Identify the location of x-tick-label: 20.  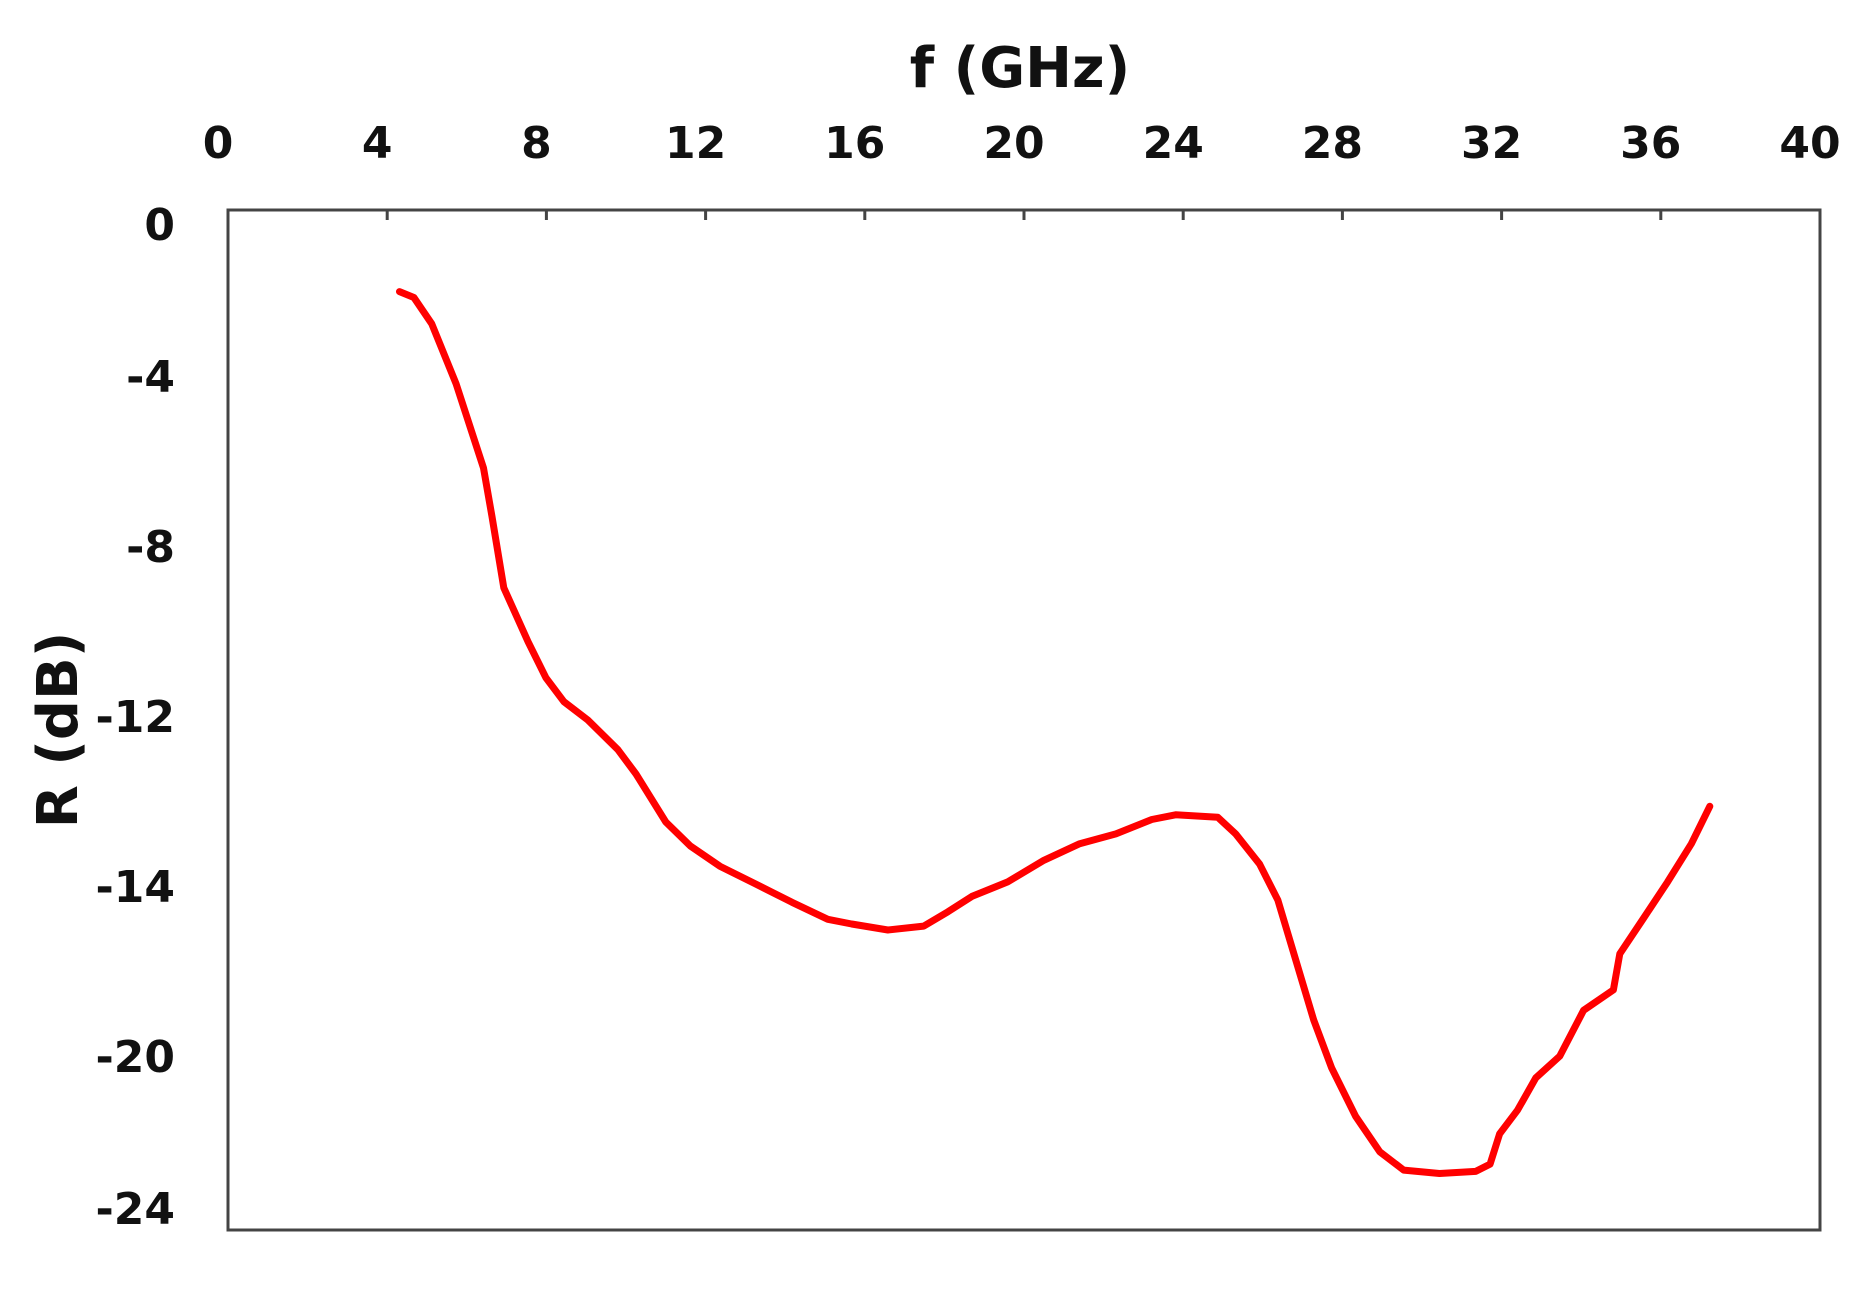
(1013, 143).